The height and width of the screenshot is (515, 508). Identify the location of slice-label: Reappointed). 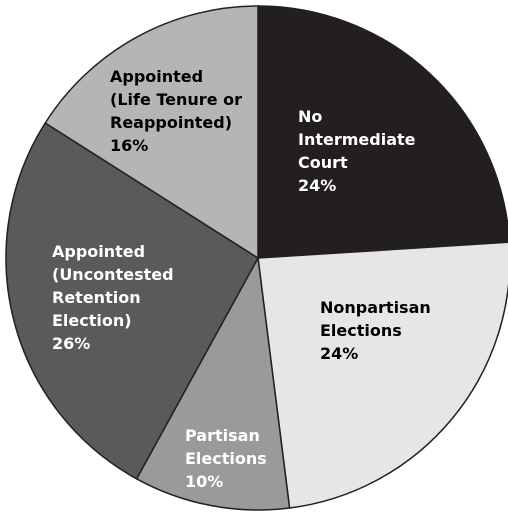
(171, 122).